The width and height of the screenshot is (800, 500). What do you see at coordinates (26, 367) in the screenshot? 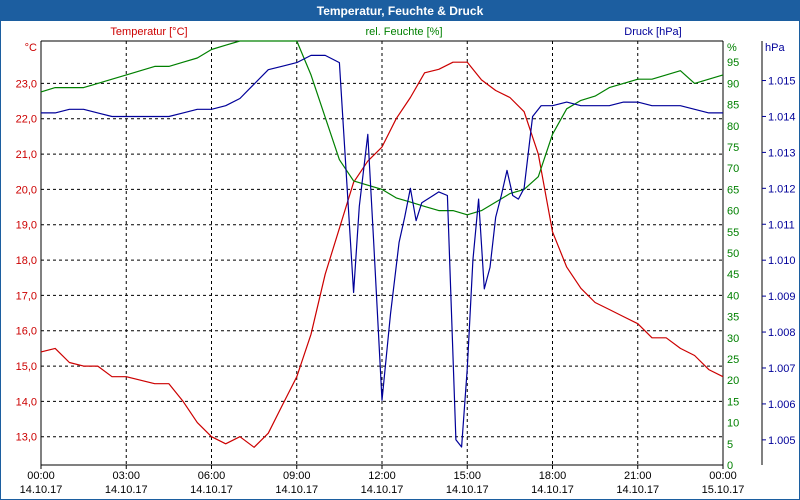
I see `temperature-tick-label: 15,0` at bounding box center [26, 367].